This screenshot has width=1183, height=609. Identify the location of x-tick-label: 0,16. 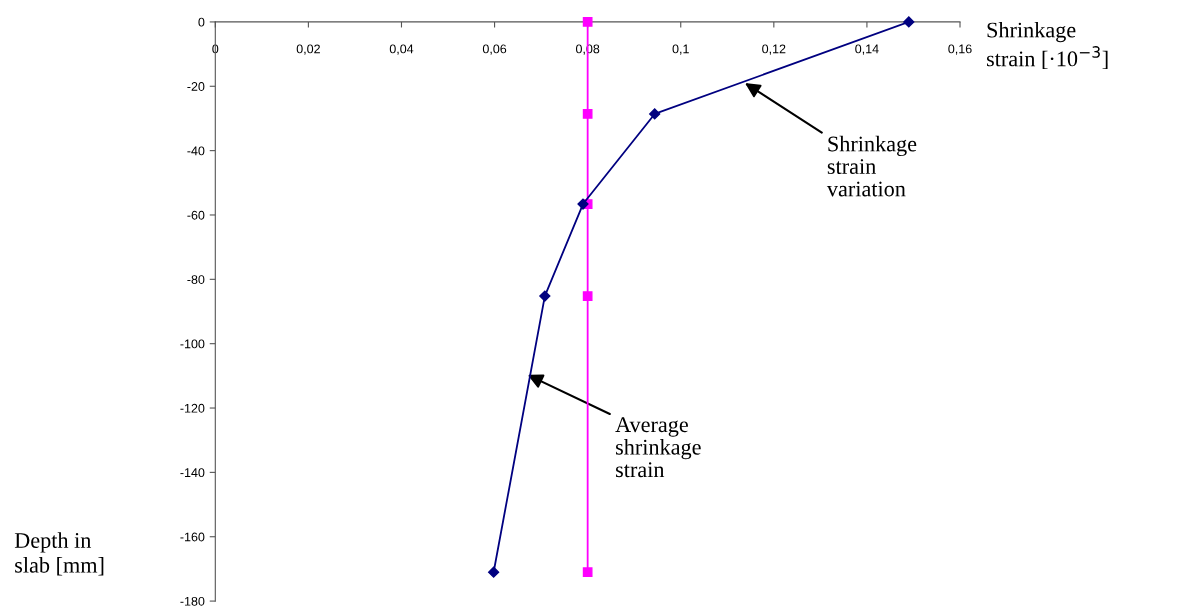
(960, 49).